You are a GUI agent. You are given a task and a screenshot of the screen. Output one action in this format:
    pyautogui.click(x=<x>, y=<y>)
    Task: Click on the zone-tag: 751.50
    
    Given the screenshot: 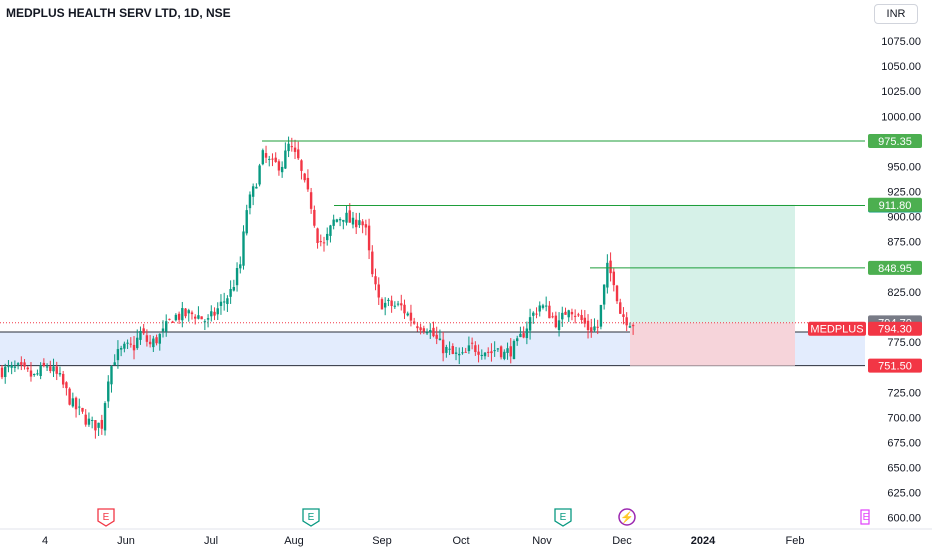 What is the action you would take?
    pyautogui.click(x=895, y=365)
    